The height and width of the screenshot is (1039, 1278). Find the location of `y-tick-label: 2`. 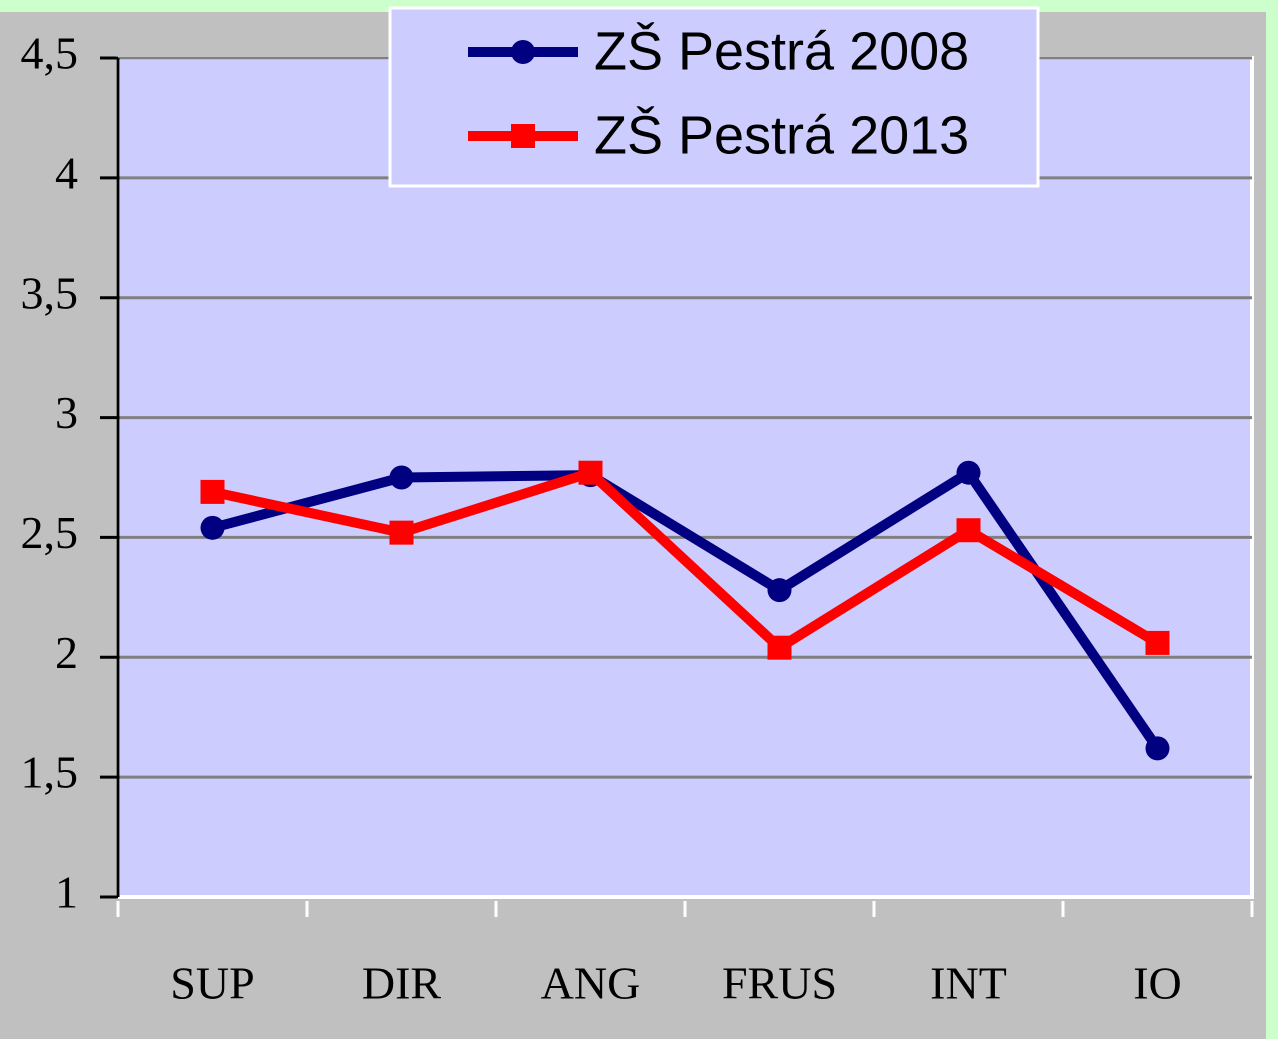

y-tick-label: 2 is located at coordinates (66, 652).